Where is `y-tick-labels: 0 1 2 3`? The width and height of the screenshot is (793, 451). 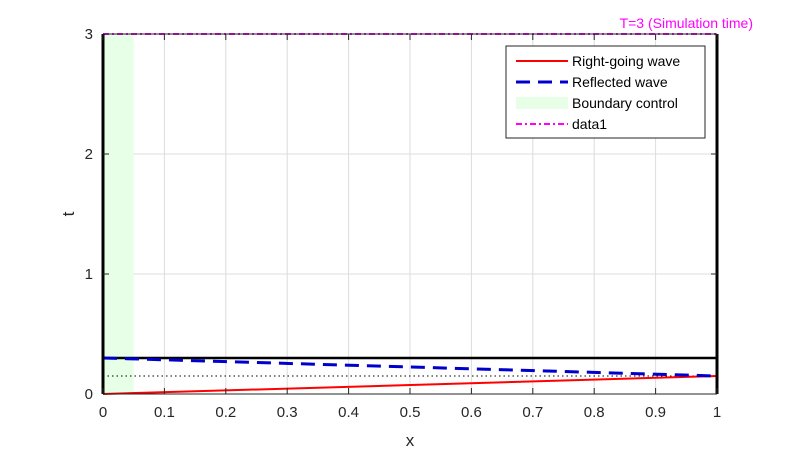 y-tick-labels: 0 1 2 3 is located at coordinates (89, 214).